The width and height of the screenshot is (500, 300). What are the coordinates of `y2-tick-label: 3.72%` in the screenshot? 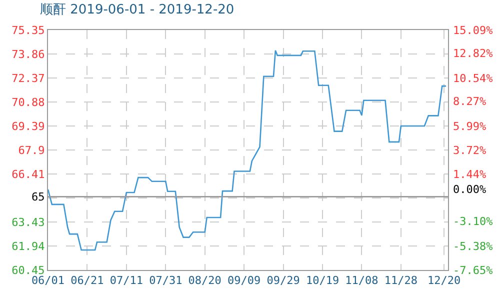 It's located at (469, 150).